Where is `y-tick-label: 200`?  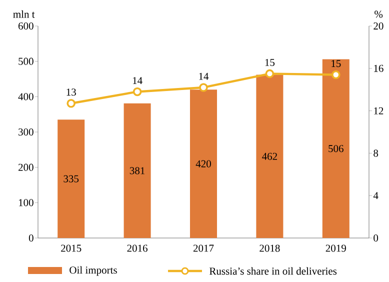
y-tick-label: 200 is located at coordinates (26, 167).